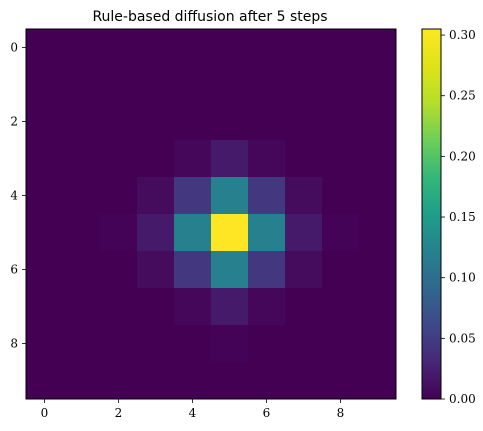  Describe the element at coordinates (193, 413) in the screenshot. I see `x-tick-label: 4` at that location.